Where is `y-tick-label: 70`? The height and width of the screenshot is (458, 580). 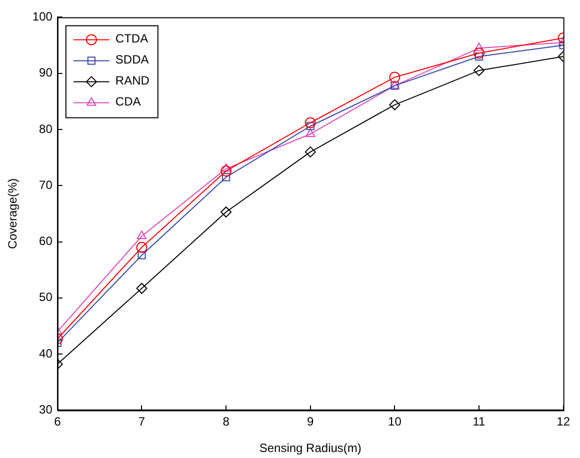 y-tick-label: 70 is located at coordinates (46, 185).